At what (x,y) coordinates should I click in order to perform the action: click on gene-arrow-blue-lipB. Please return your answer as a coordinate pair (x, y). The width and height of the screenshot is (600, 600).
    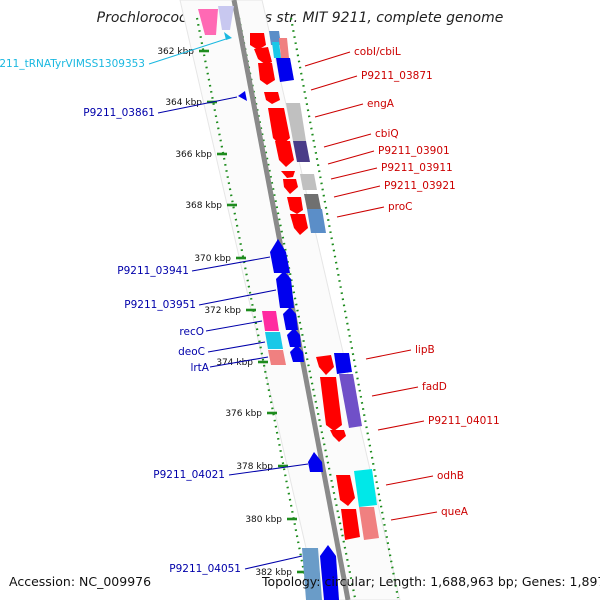
    Looking at the image, I should click on (343, 363).